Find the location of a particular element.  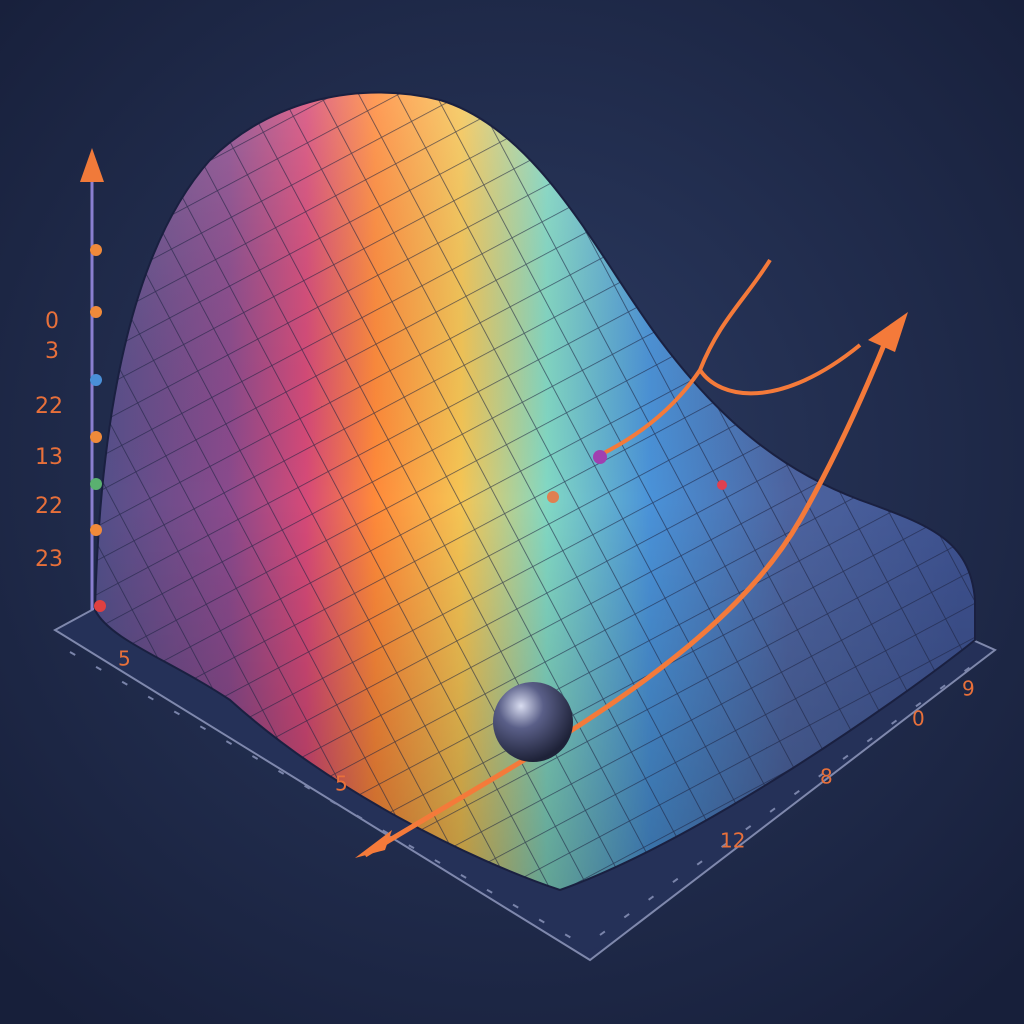

path-curve is located at coordinates (780, 369).